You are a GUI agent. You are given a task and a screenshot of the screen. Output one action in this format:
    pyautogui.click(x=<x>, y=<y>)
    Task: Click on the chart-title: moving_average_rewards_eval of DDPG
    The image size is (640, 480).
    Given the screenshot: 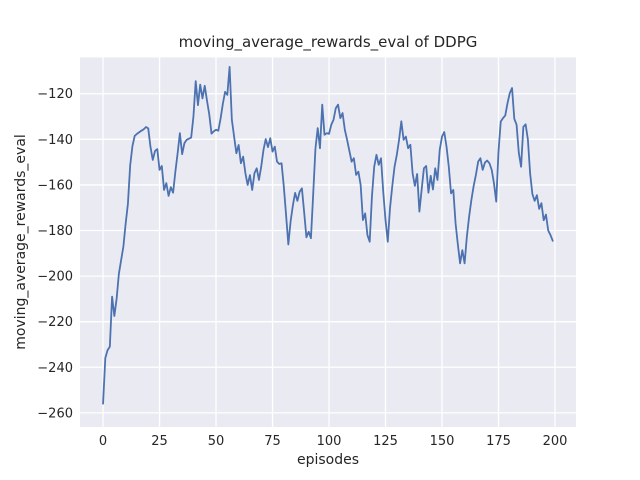 What is the action you would take?
    pyautogui.click(x=328, y=42)
    